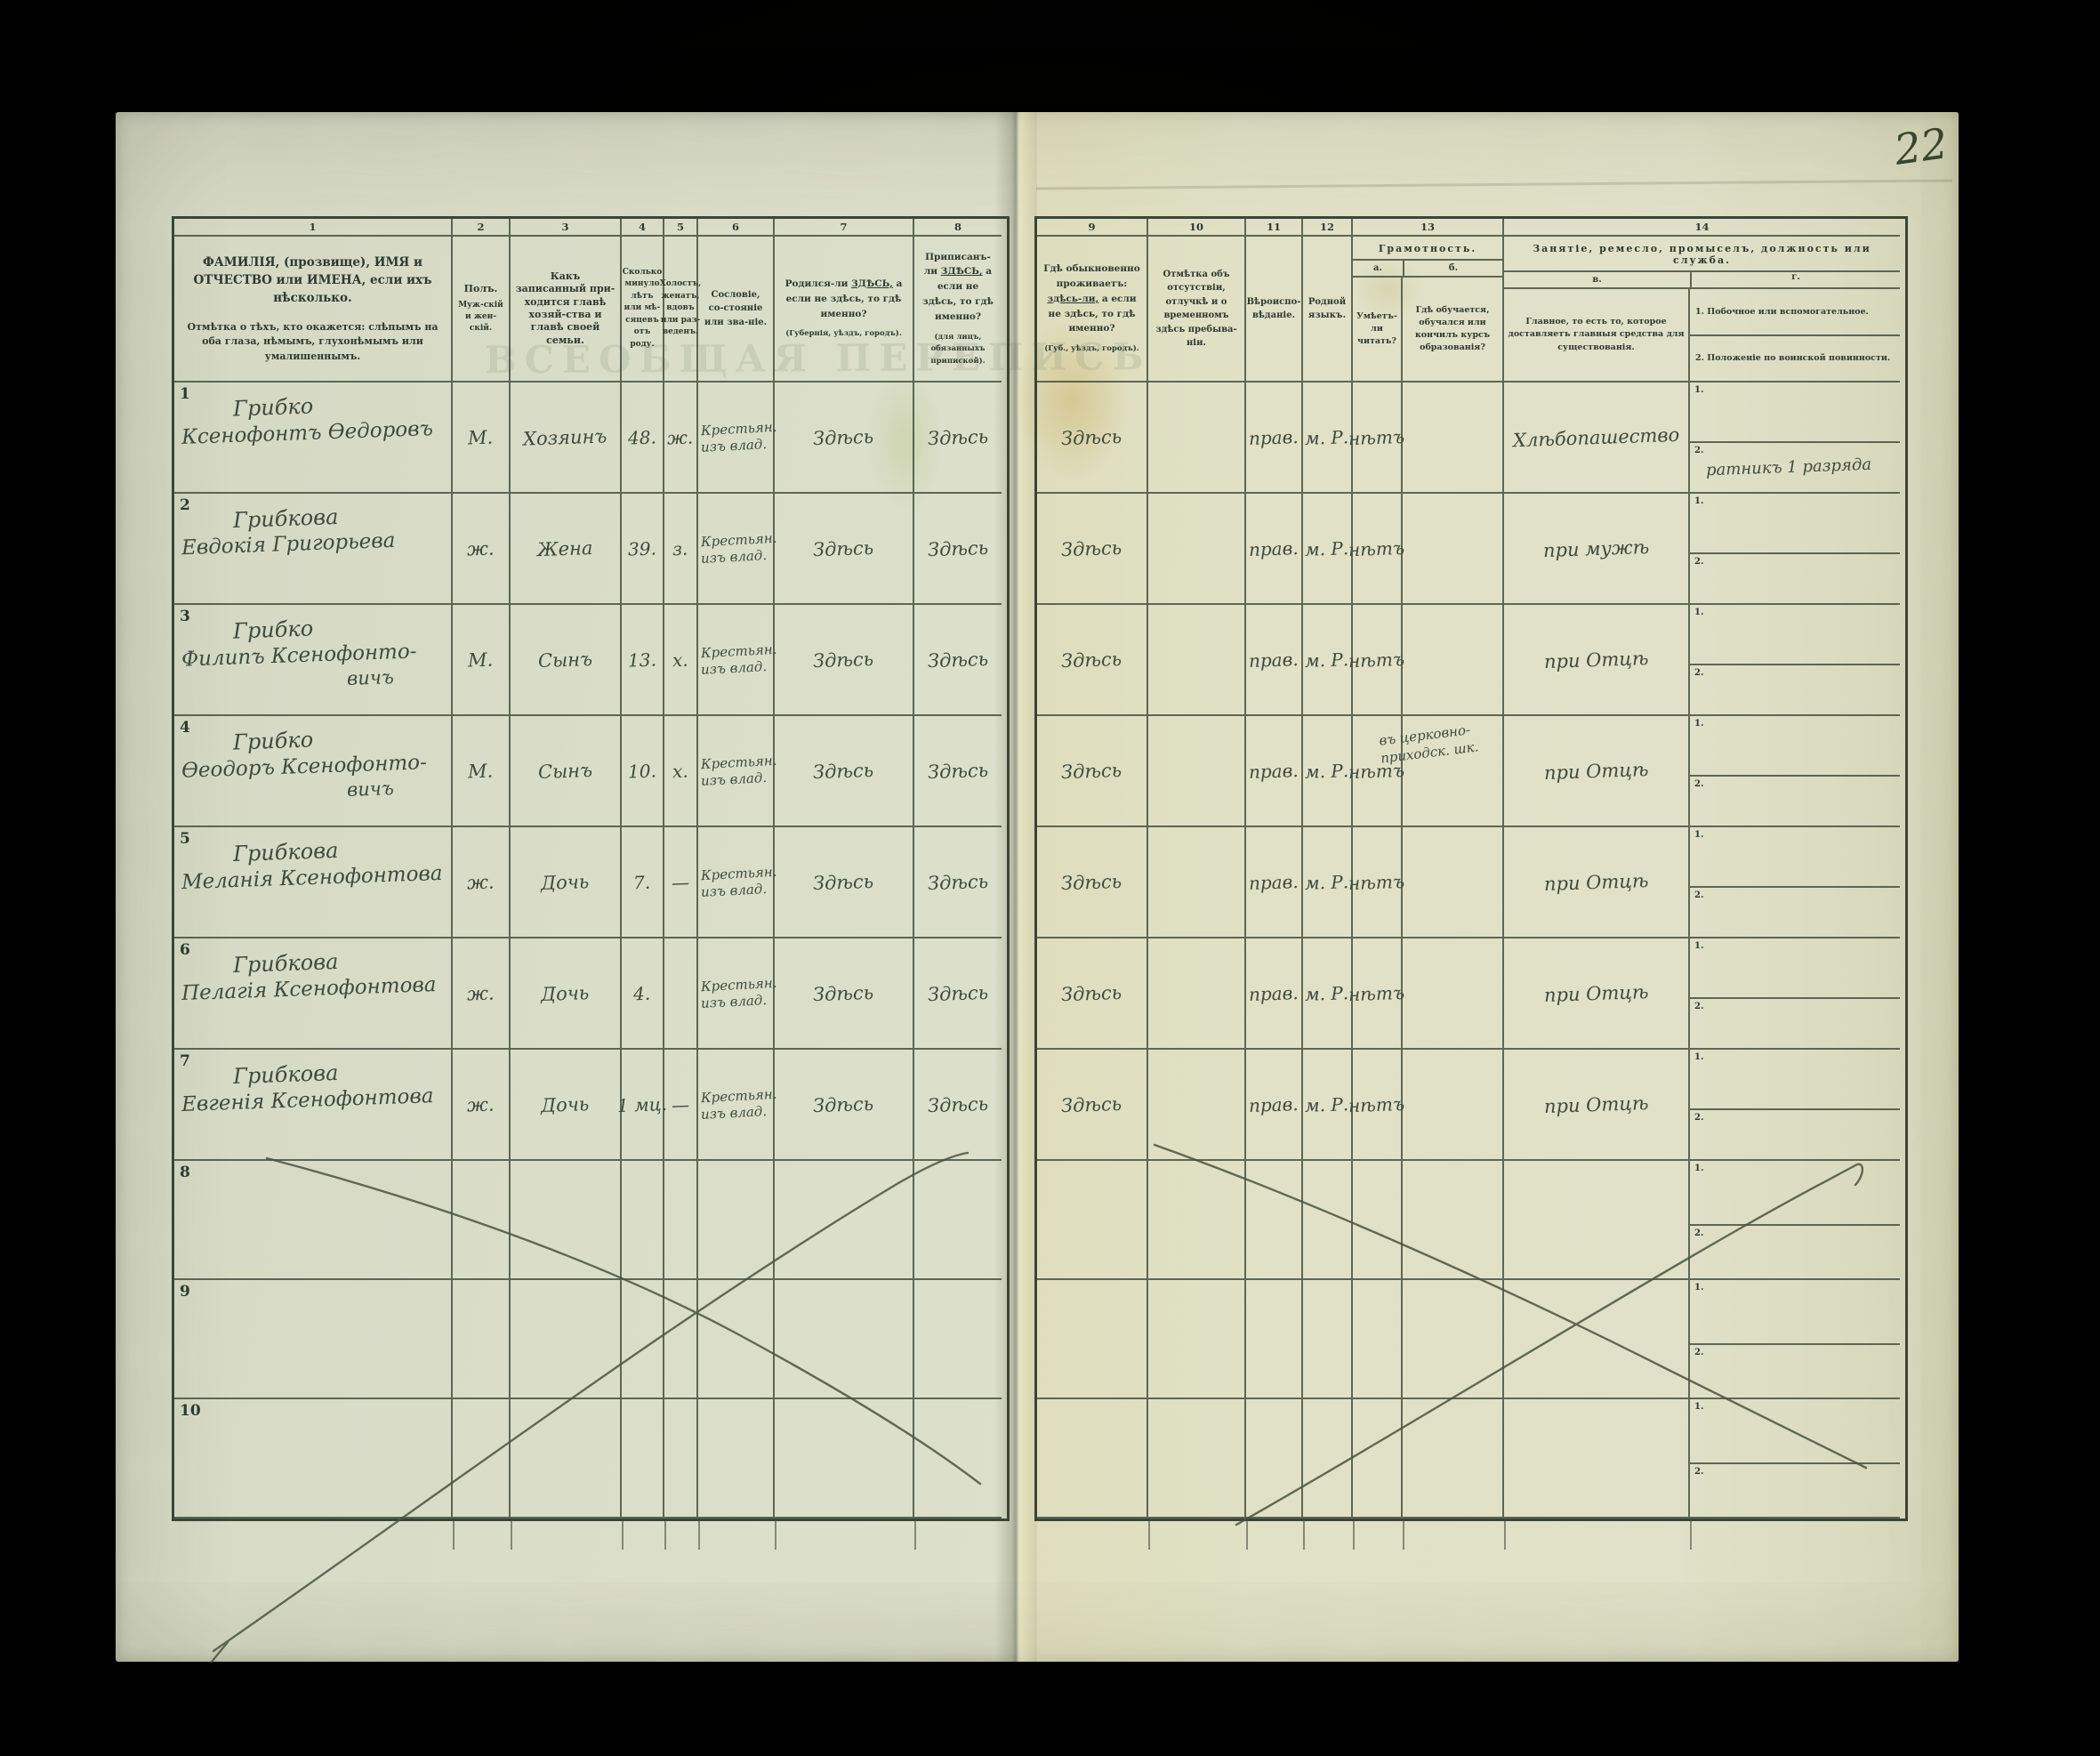 The width and height of the screenshot is (2100, 1756). What do you see at coordinates (185, 394) in the screenshot?
I see `row-number: 1` at bounding box center [185, 394].